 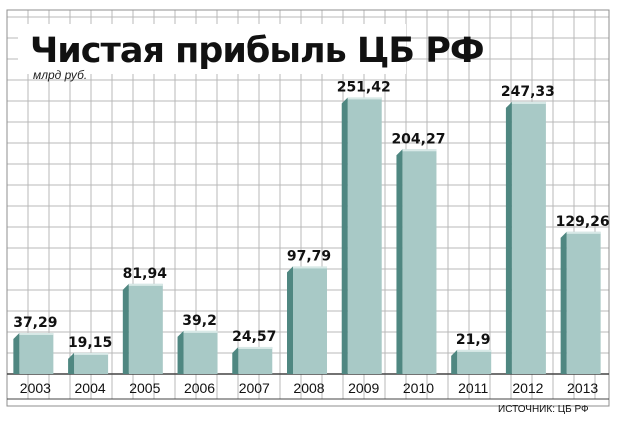 I want to click on x-tick-2005: 2005, so click(x=144, y=388).